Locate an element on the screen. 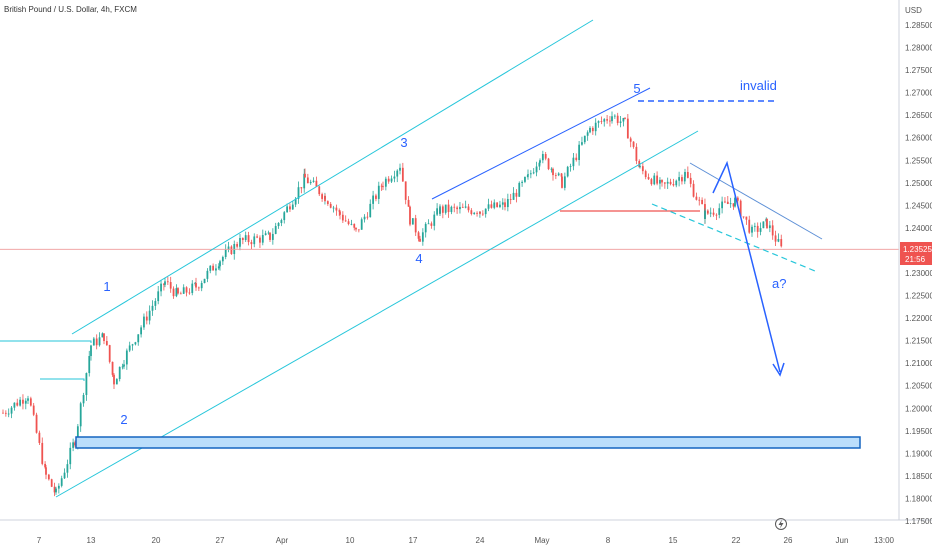 This screenshot has width=932, height=550. wave-channel-top is located at coordinates (541, 143).